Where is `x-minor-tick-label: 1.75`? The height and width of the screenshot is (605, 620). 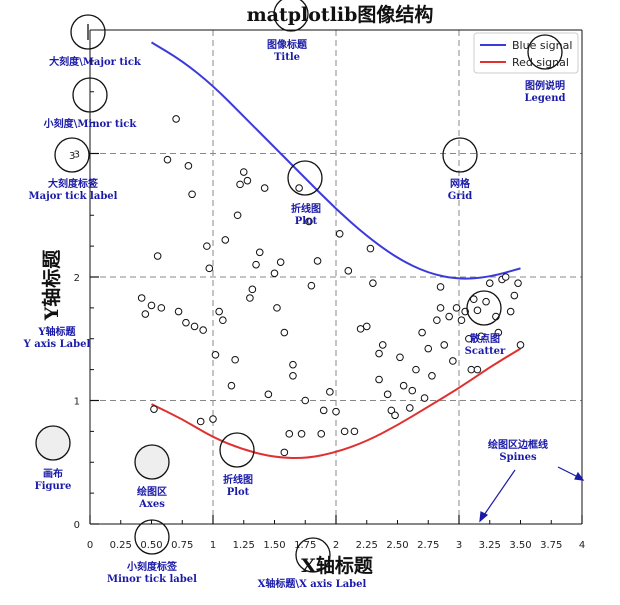 x-minor-tick-label: 1.75 is located at coordinates (305, 545).